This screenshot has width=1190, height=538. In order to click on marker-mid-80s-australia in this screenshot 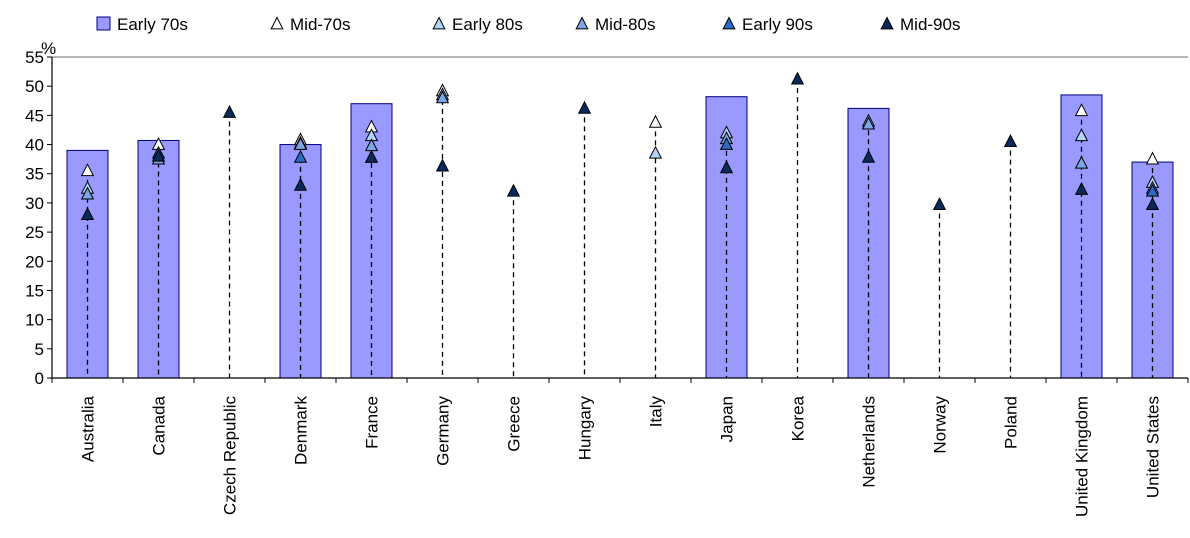, I will do `click(87, 193)`.